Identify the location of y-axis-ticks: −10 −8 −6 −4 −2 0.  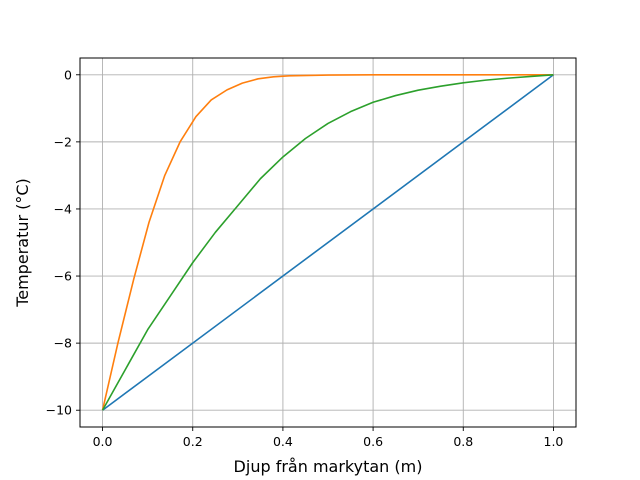
(63, 242).